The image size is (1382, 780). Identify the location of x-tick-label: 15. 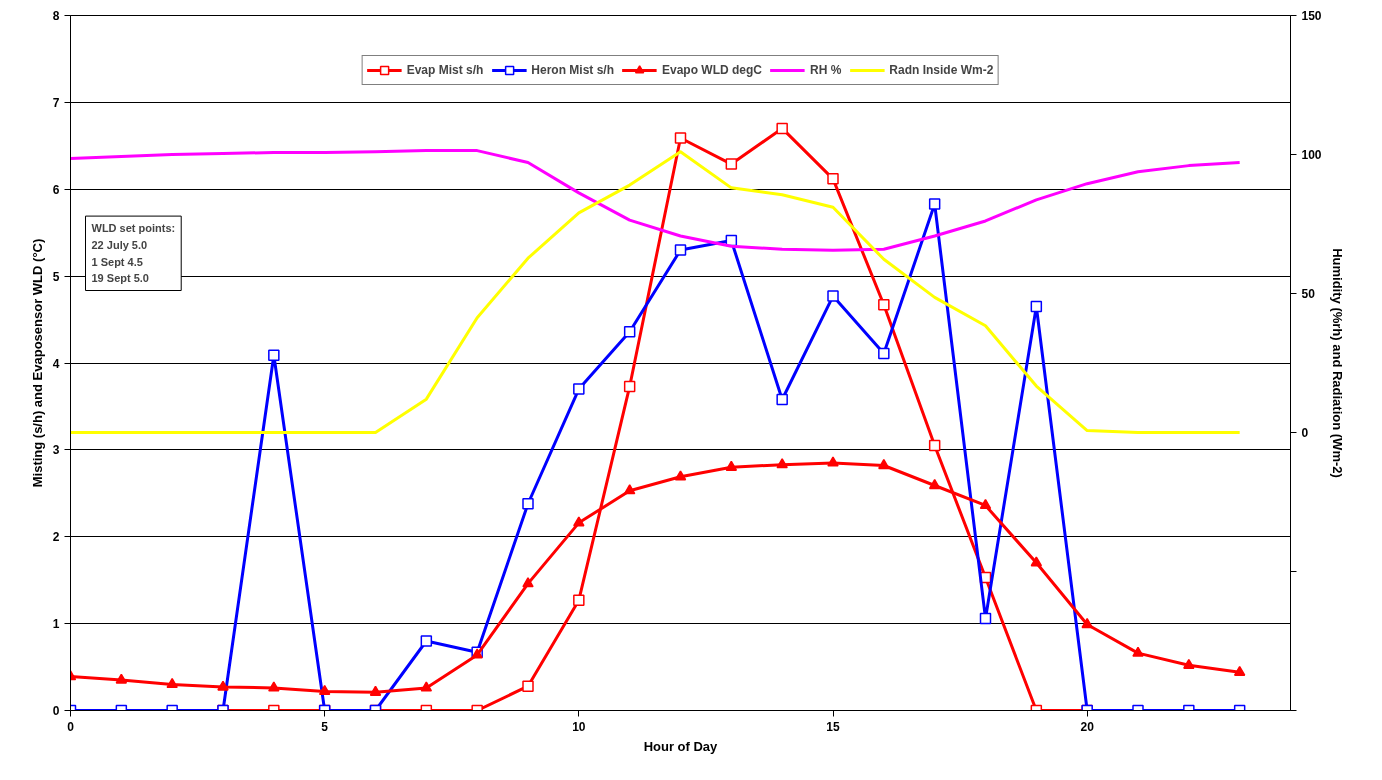
(833, 726).